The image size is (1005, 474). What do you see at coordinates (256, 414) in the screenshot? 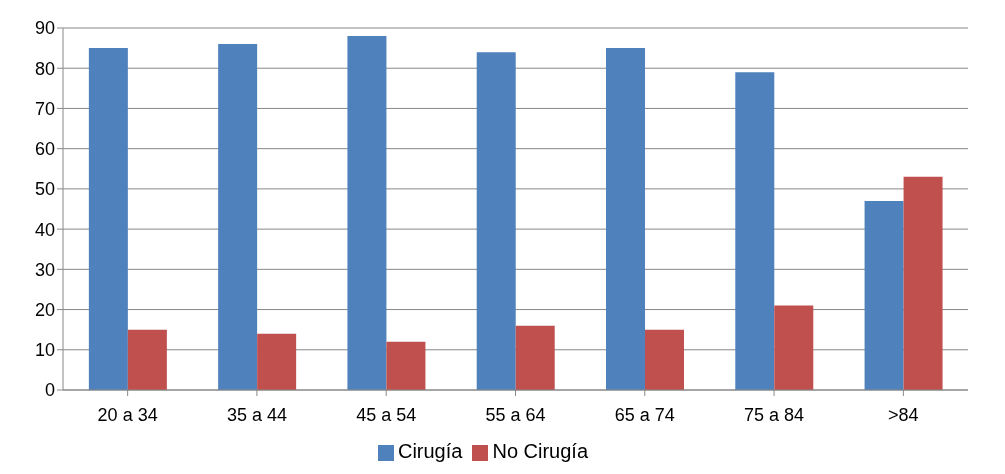
I see `x-tick-label: 35 a 44` at bounding box center [256, 414].